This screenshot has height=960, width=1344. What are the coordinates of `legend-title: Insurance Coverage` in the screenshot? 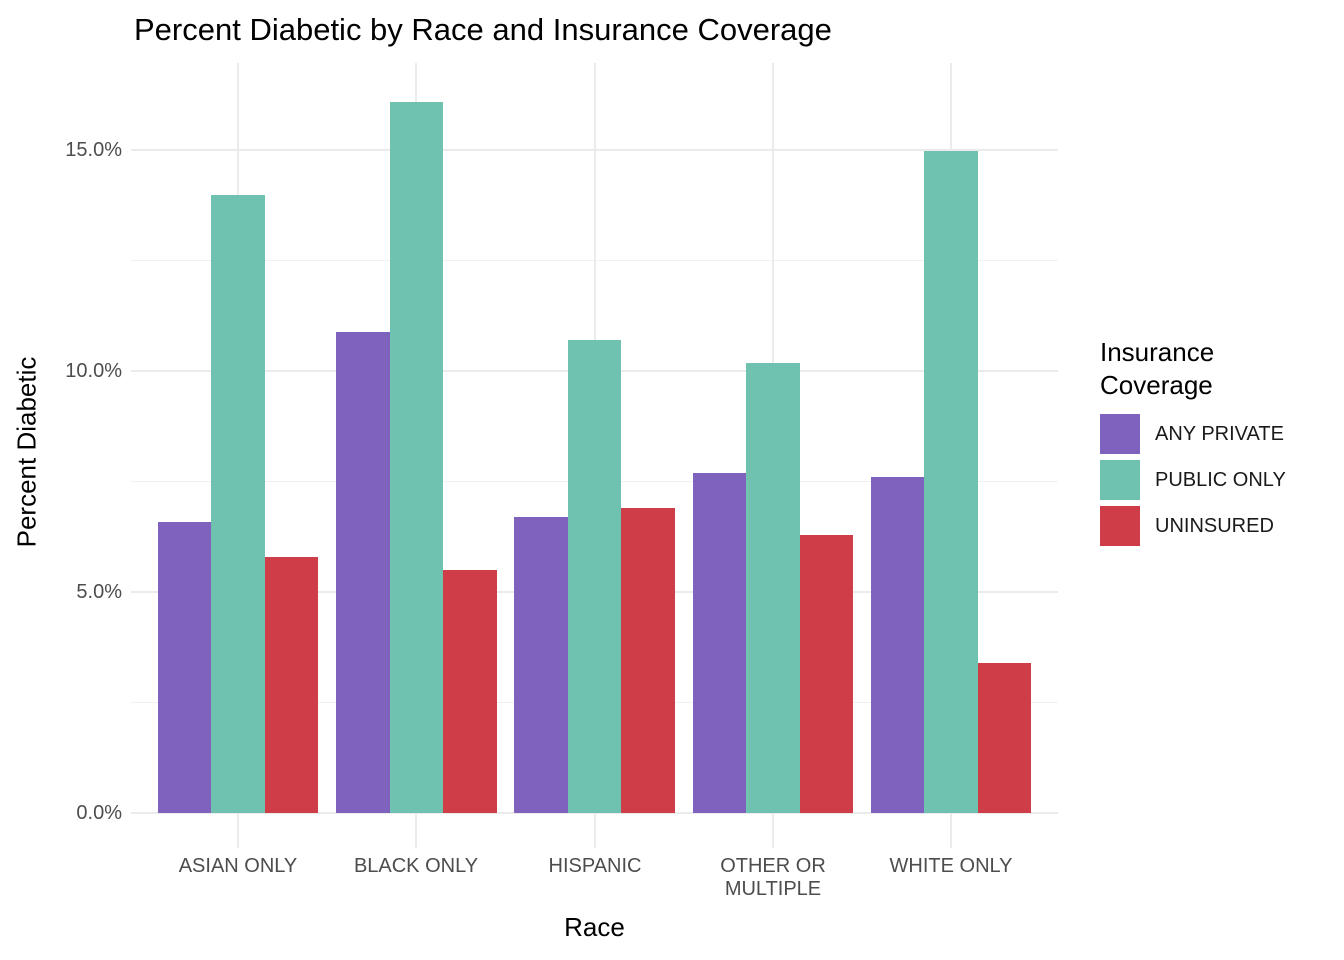 It's located at (1157, 368).